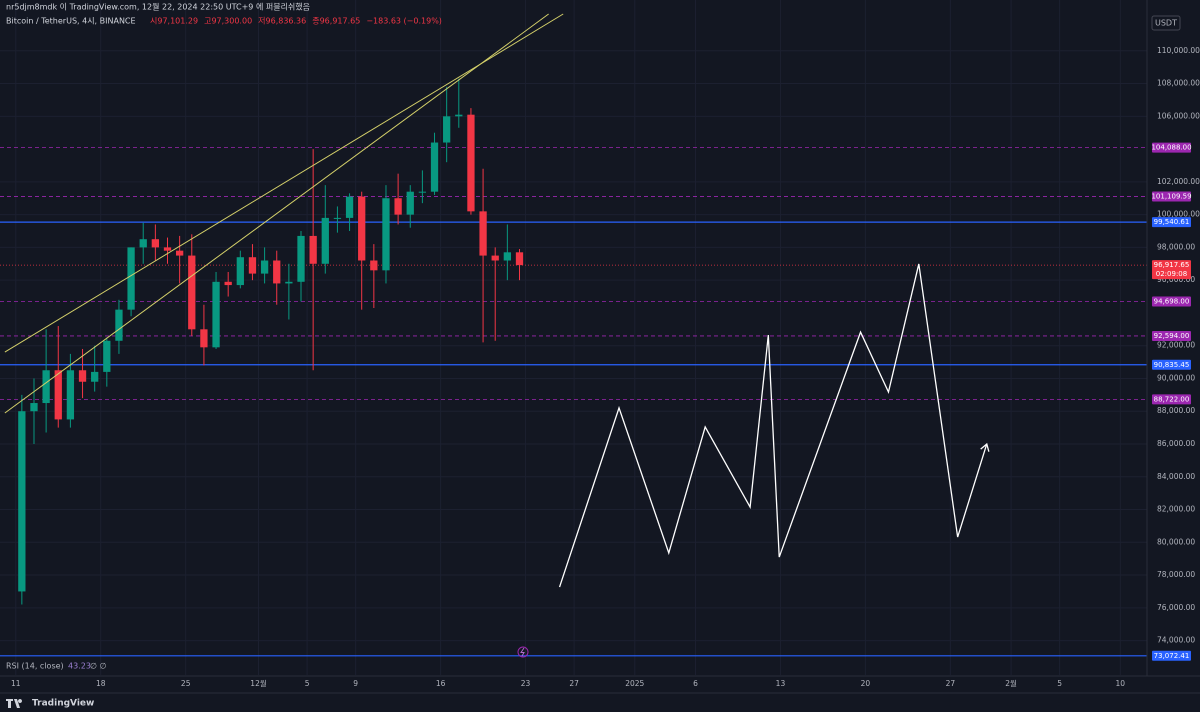 The height and width of the screenshot is (712, 1200). I want to click on event-icon, so click(523, 652).